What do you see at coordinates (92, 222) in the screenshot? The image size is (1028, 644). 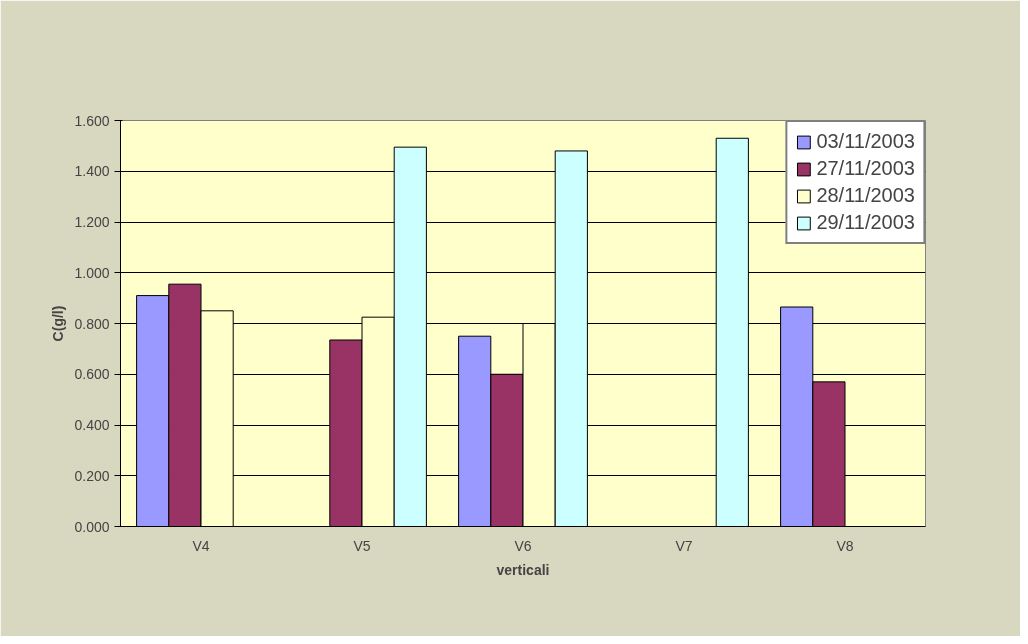 I see `y-tick-label: 1.200` at bounding box center [92, 222].